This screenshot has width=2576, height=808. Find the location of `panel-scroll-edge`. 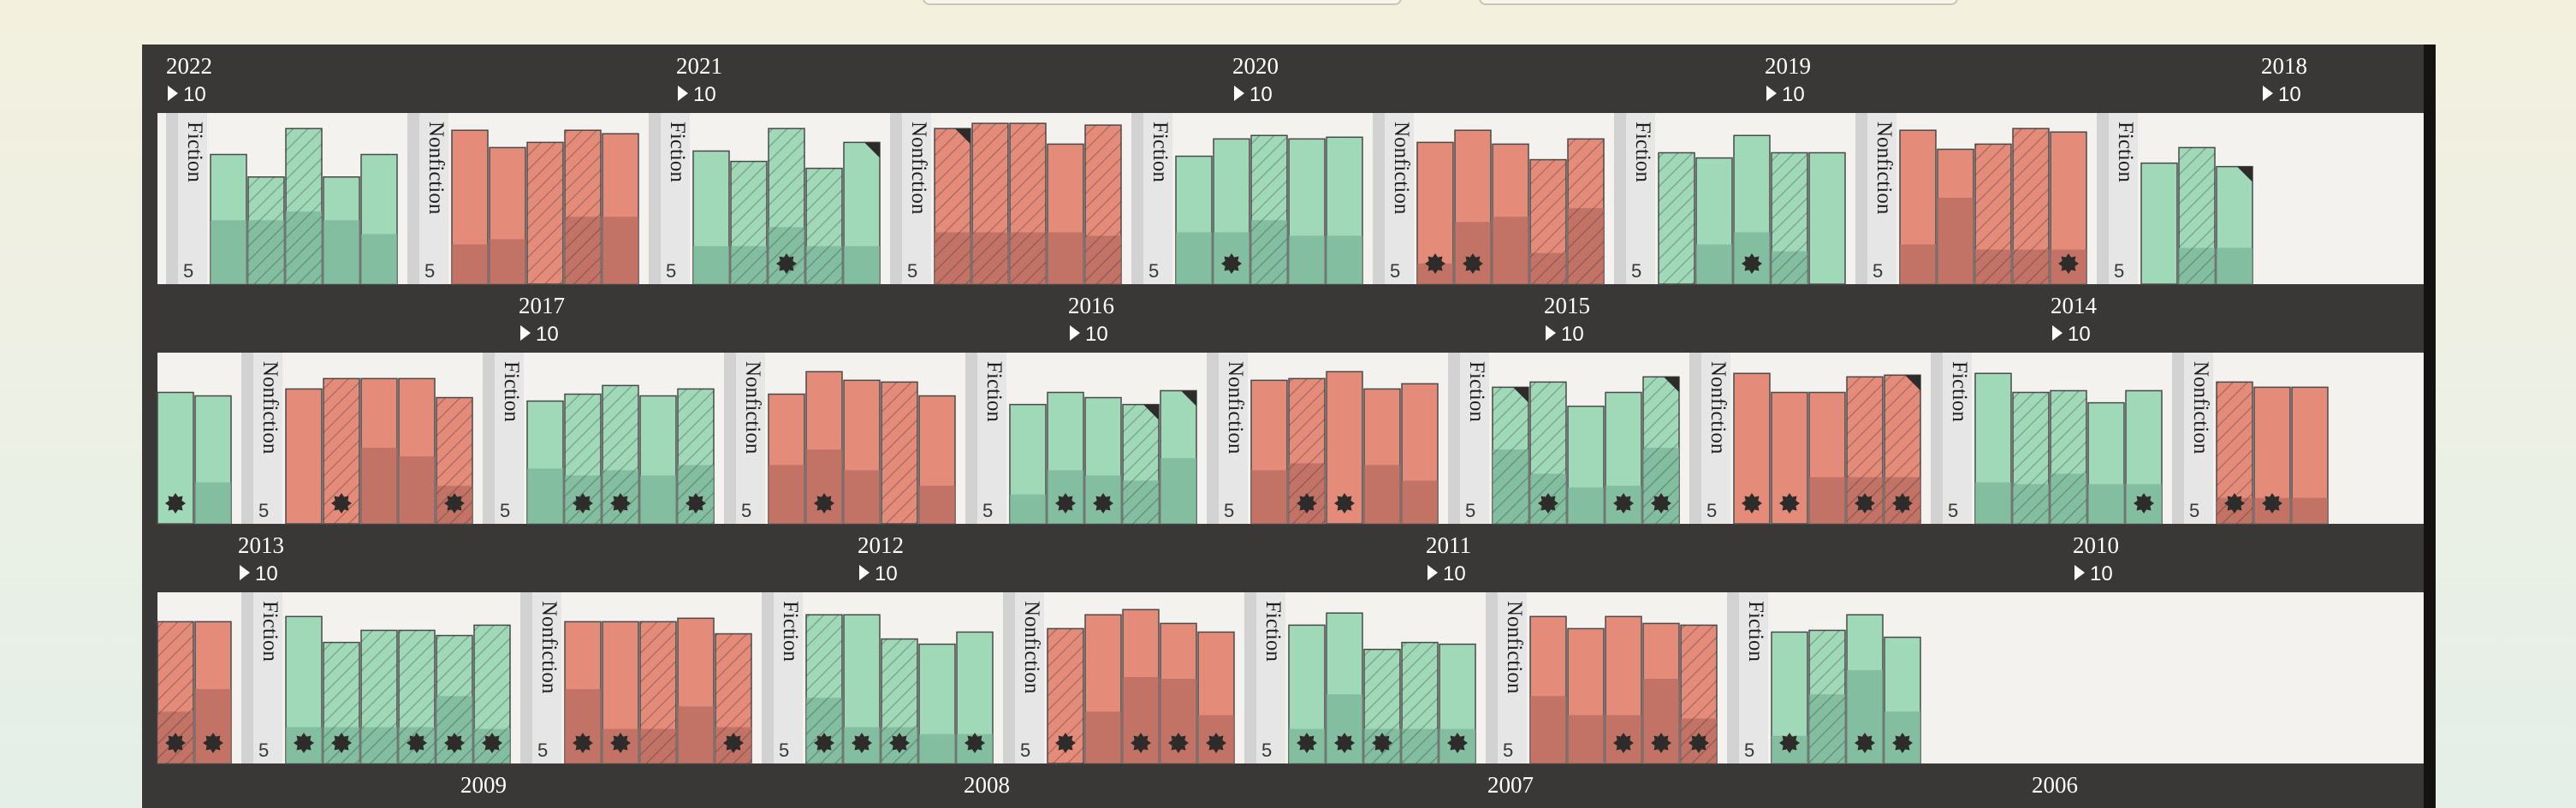

panel-scroll-edge is located at coordinates (2430, 426).